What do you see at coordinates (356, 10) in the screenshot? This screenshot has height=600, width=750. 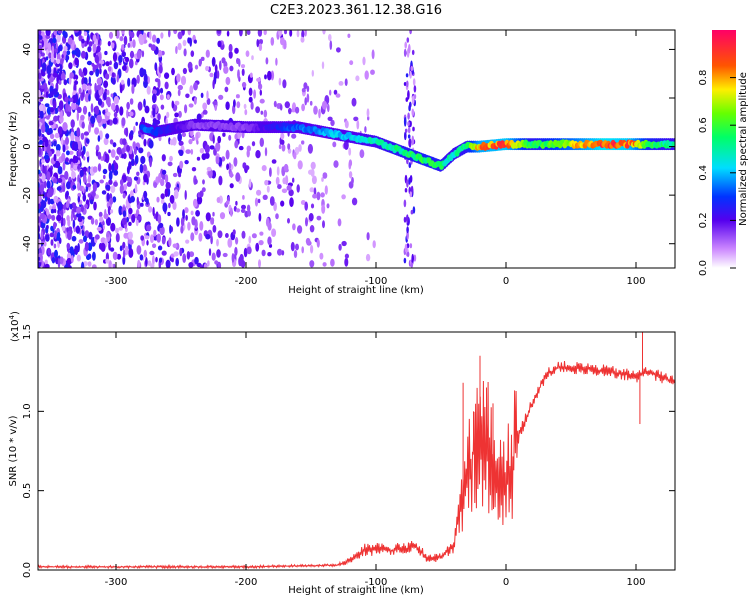 I see `figure-title: C2E3.2023.361.12.38.G16` at bounding box center [356, 10].